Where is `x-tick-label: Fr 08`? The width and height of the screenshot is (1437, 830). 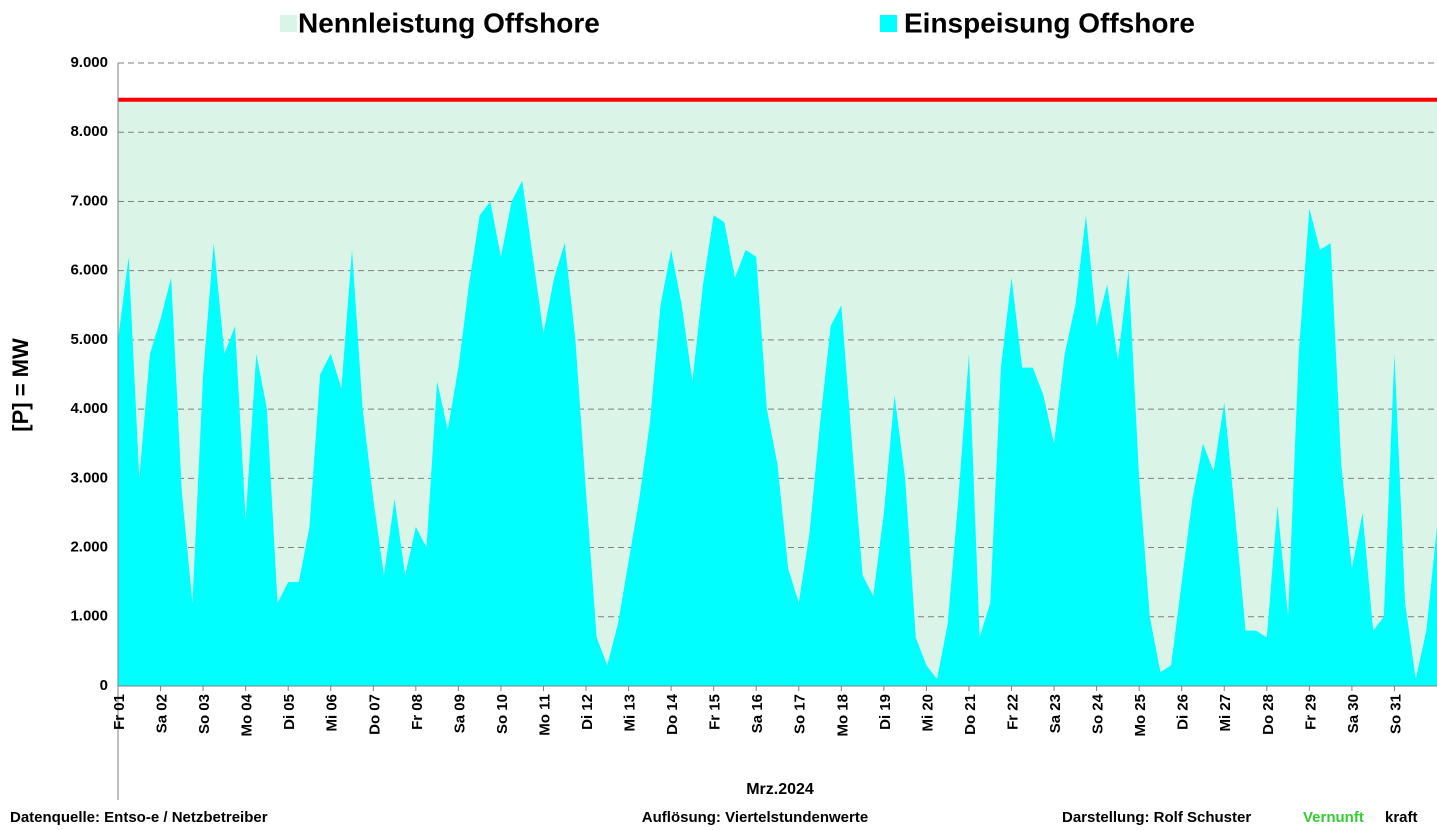
x-tick-label: Fr 08 is located at coordinates (417, 712).